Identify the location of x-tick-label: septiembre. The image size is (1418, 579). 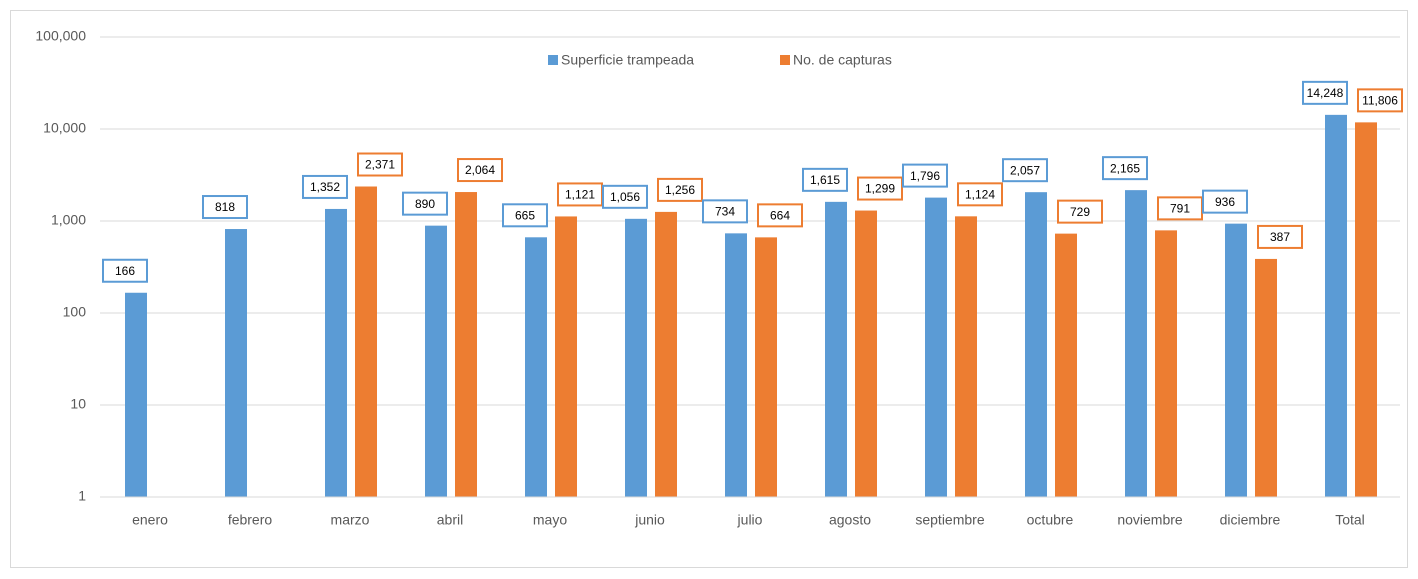
(949, 520).